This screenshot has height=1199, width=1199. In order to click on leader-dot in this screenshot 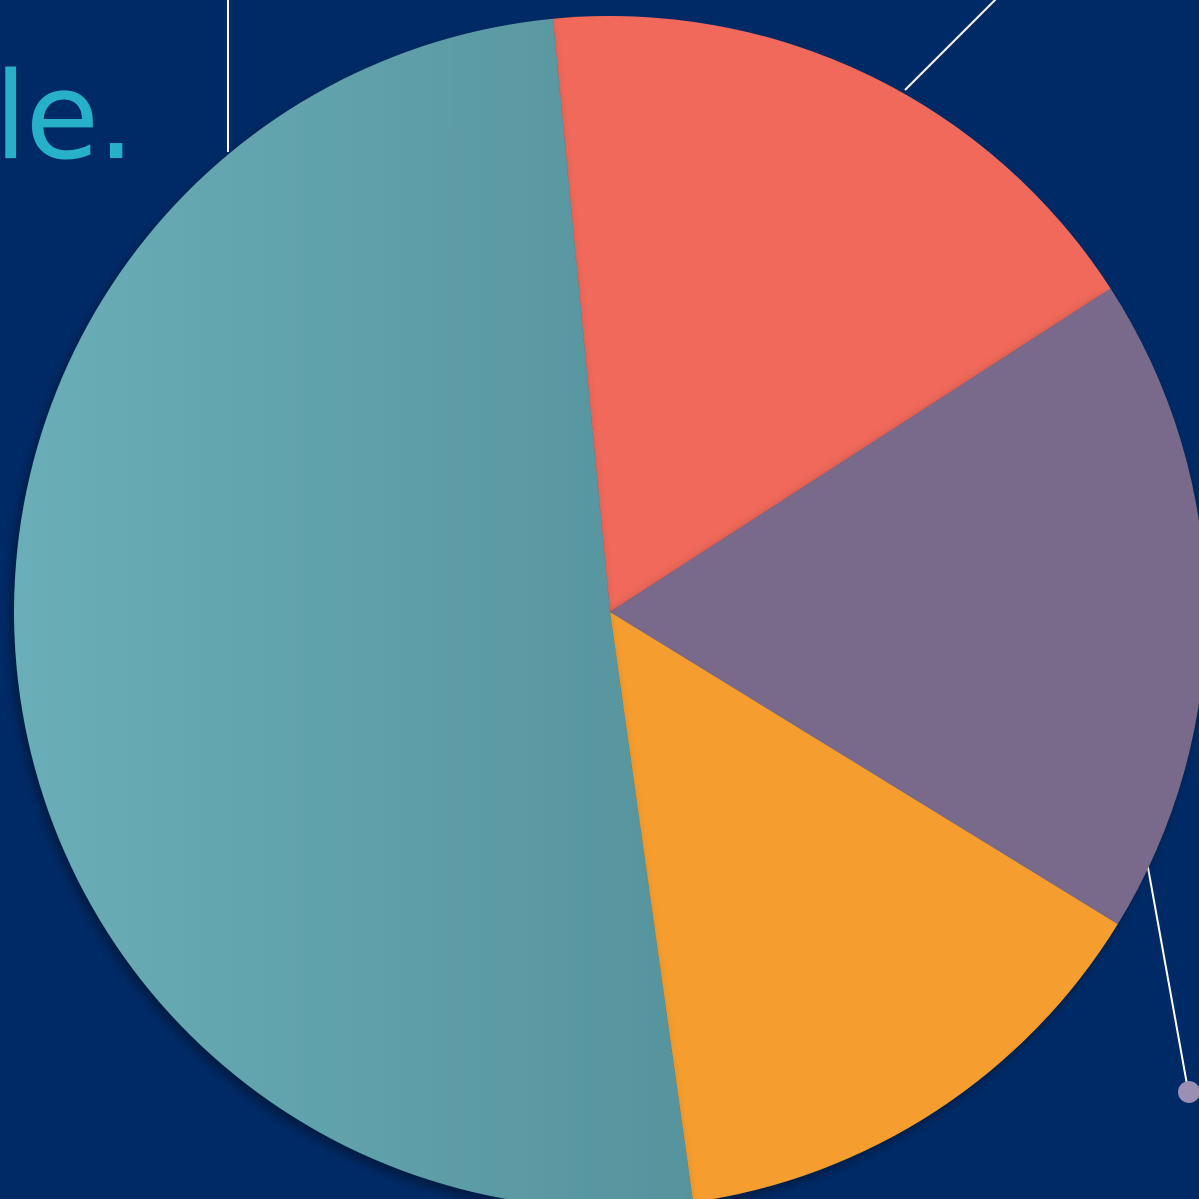, I will do `click(1188, 1092)`.